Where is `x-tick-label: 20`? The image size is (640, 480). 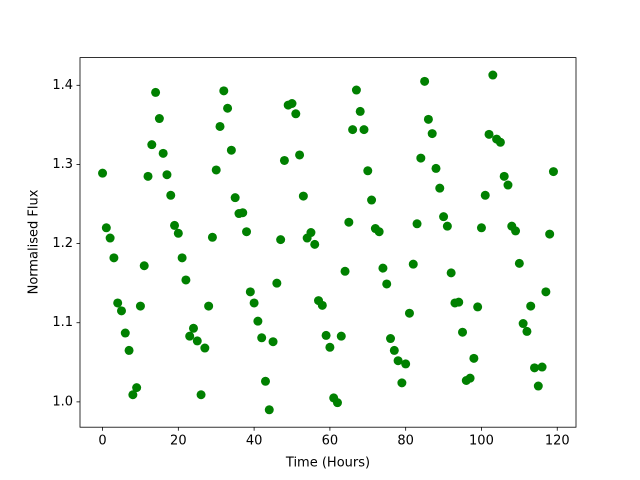
x-tick-label: 20 is located at coordinates (178, 441).